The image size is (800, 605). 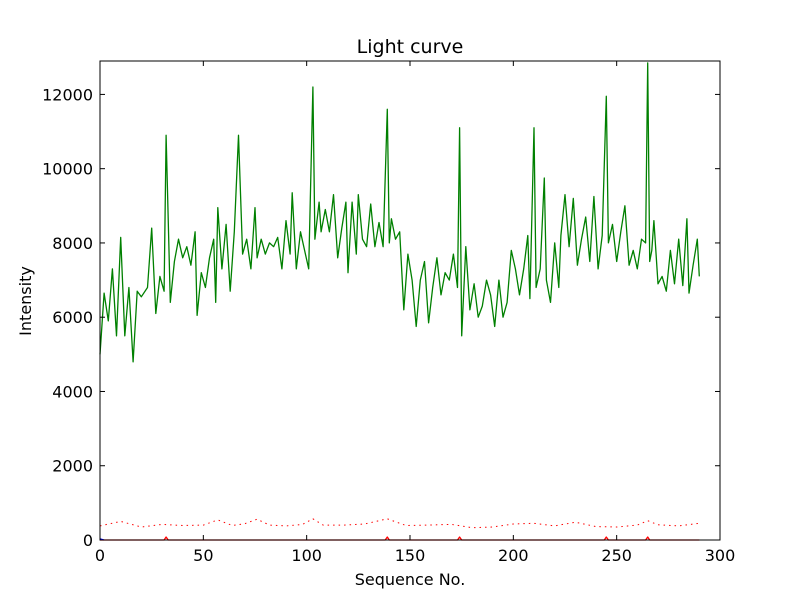 What do you see at coordinates (100, 555) in the screenshot?
I see `x-tick-label: 0` at bounding box center [100, 555].